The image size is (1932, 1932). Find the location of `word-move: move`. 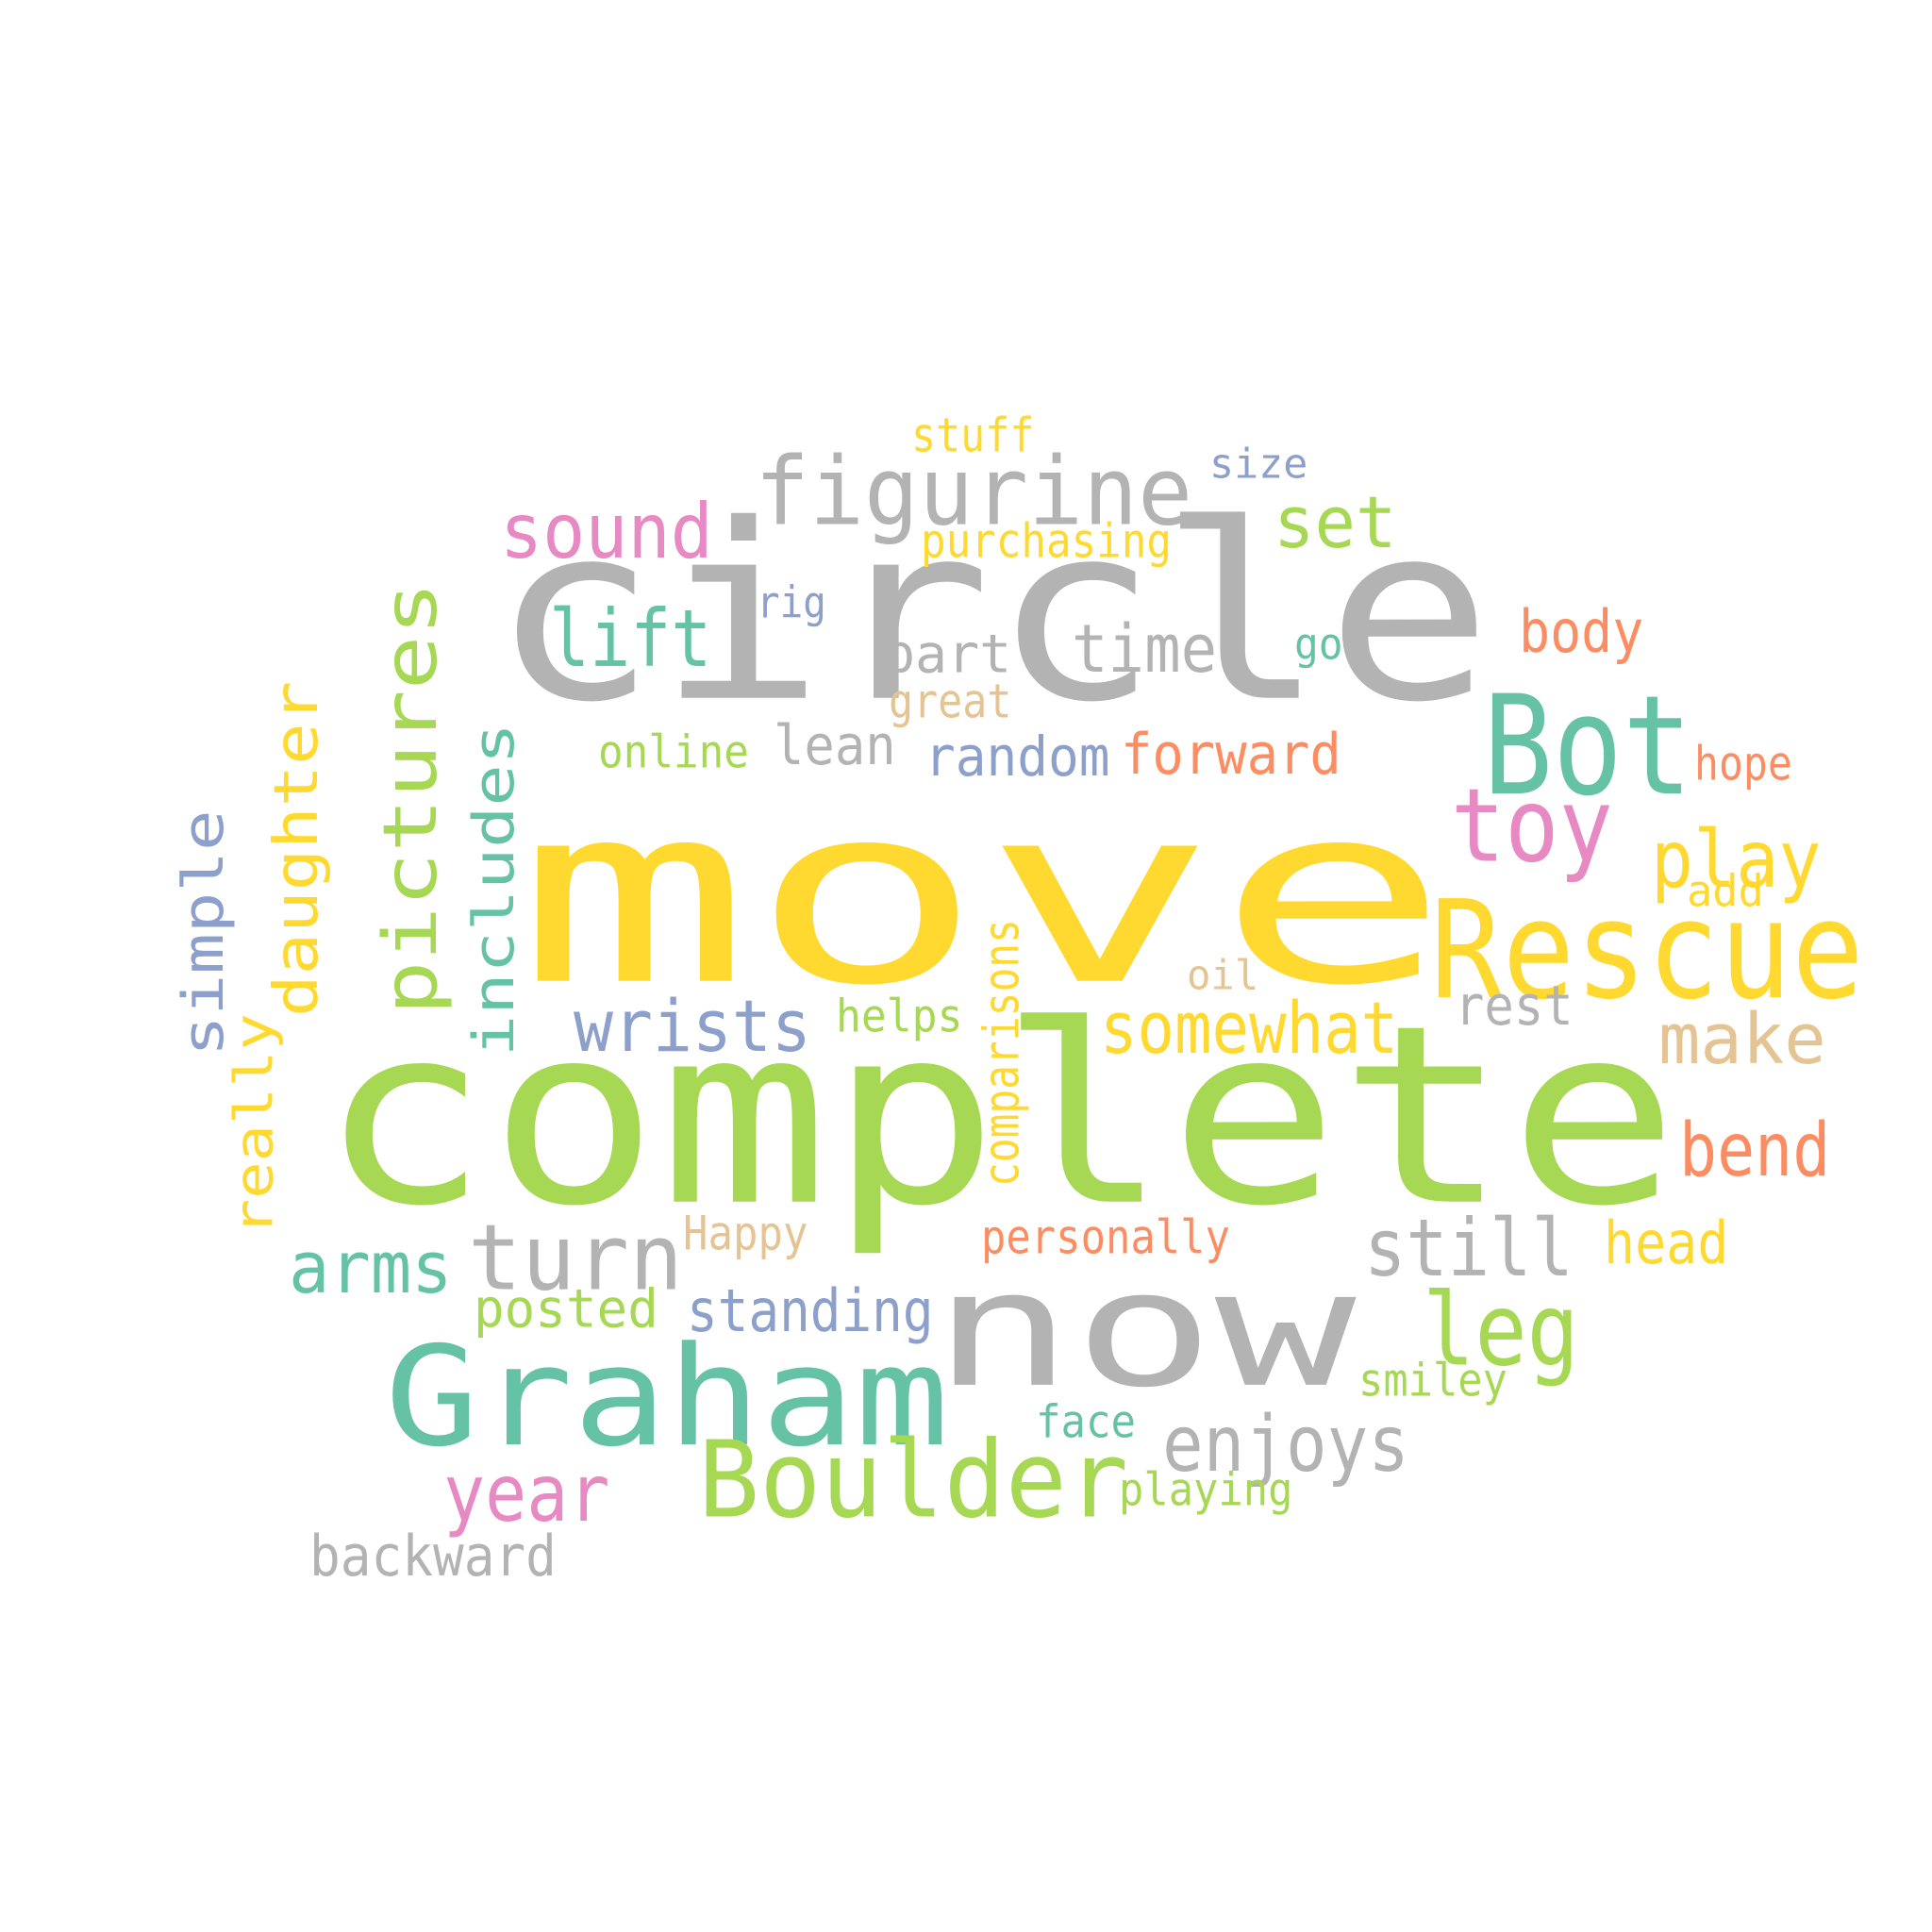

word-move: move is located at coordinates (984, 895).